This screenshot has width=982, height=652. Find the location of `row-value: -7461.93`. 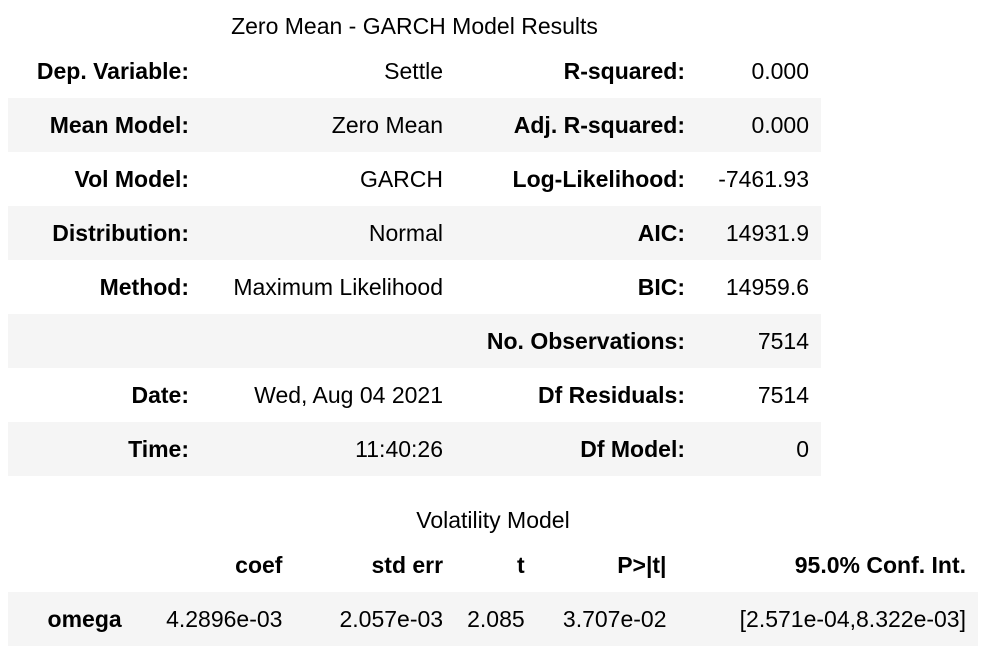

row-value: -7461.93 is located at coordinates (763, 179).